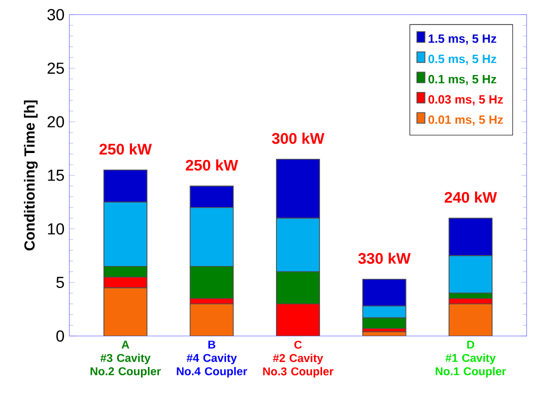  I want to click on legend-label: 0.1 ms, 5 Hz, so click(462, 80).